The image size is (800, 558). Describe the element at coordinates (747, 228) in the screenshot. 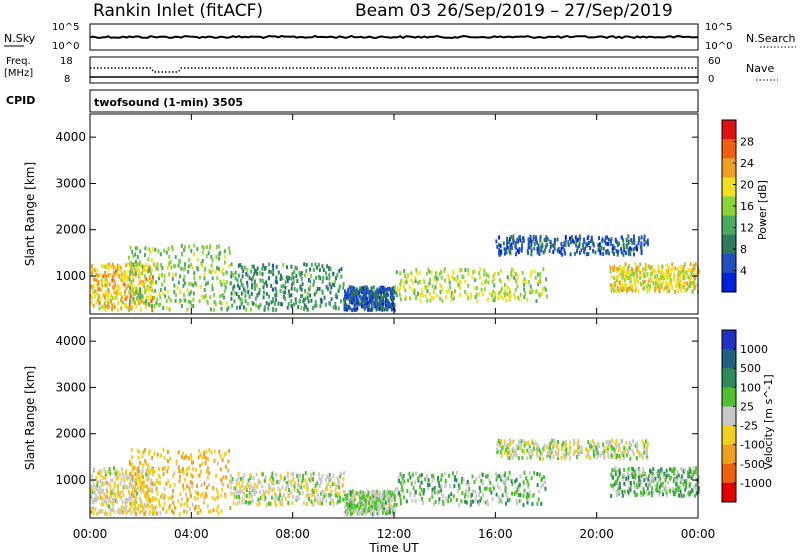

I see `colorbar-tick-label: 12` at that location.